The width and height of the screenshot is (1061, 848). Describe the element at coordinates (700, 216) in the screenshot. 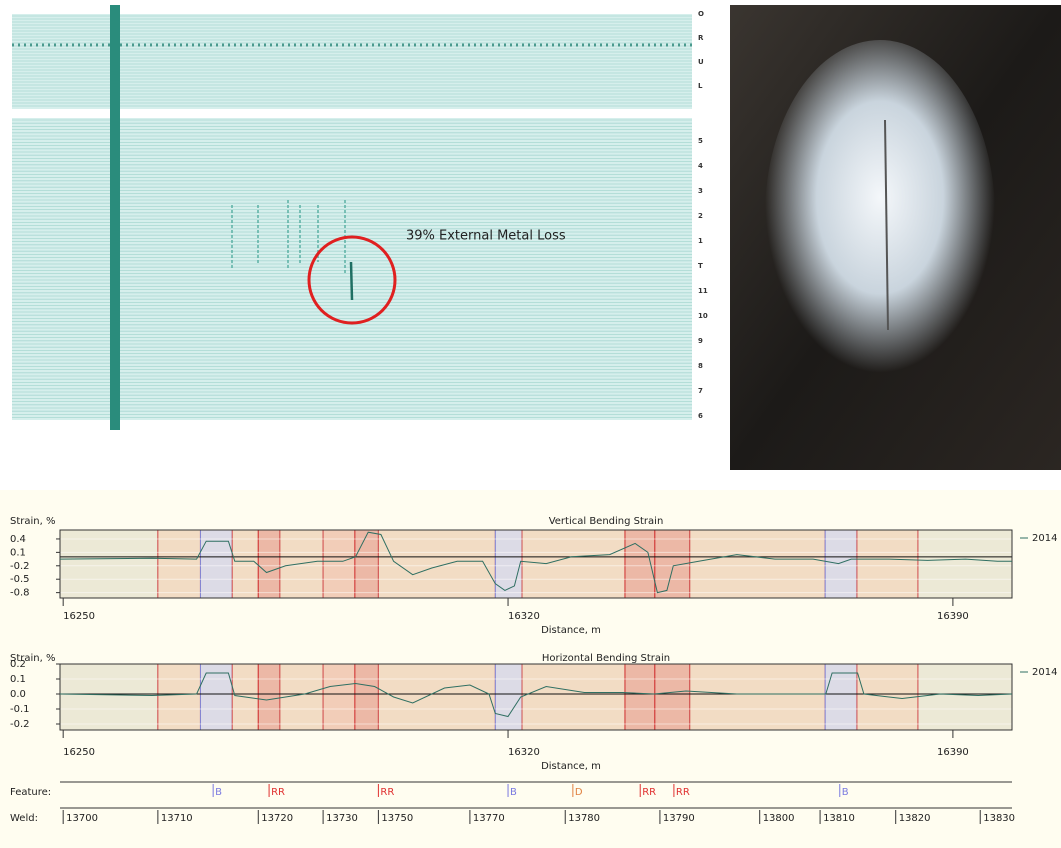

I see `channel-label: 2` at that location.